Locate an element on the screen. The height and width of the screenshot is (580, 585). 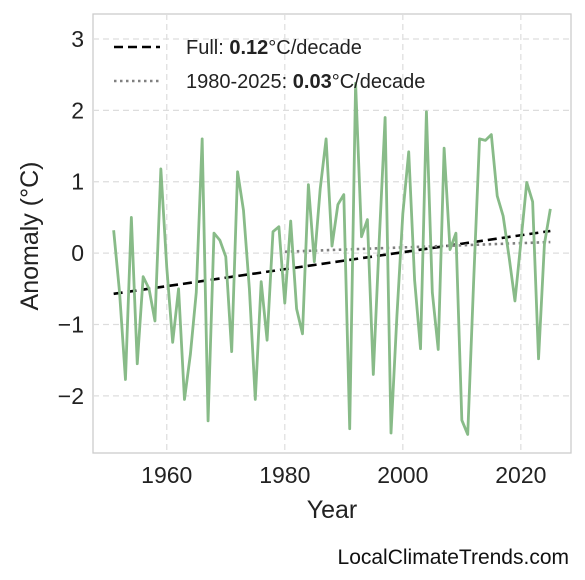
y-tick-label: 3 is located at coordinates (77, 39).